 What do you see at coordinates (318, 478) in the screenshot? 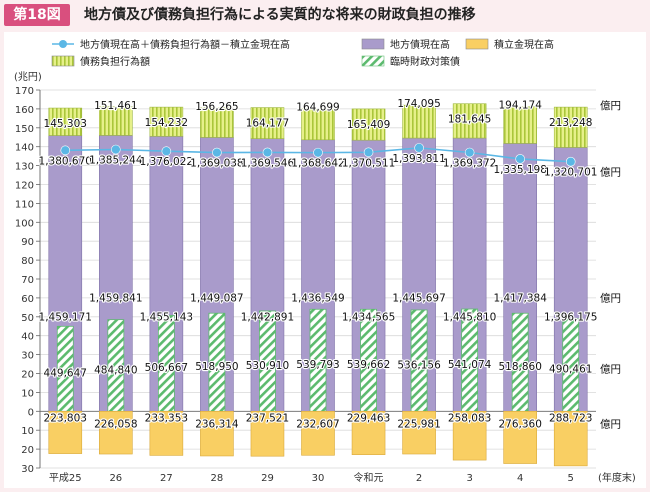
I see `x-tick-label: 30` at bounding box center [318, 478].